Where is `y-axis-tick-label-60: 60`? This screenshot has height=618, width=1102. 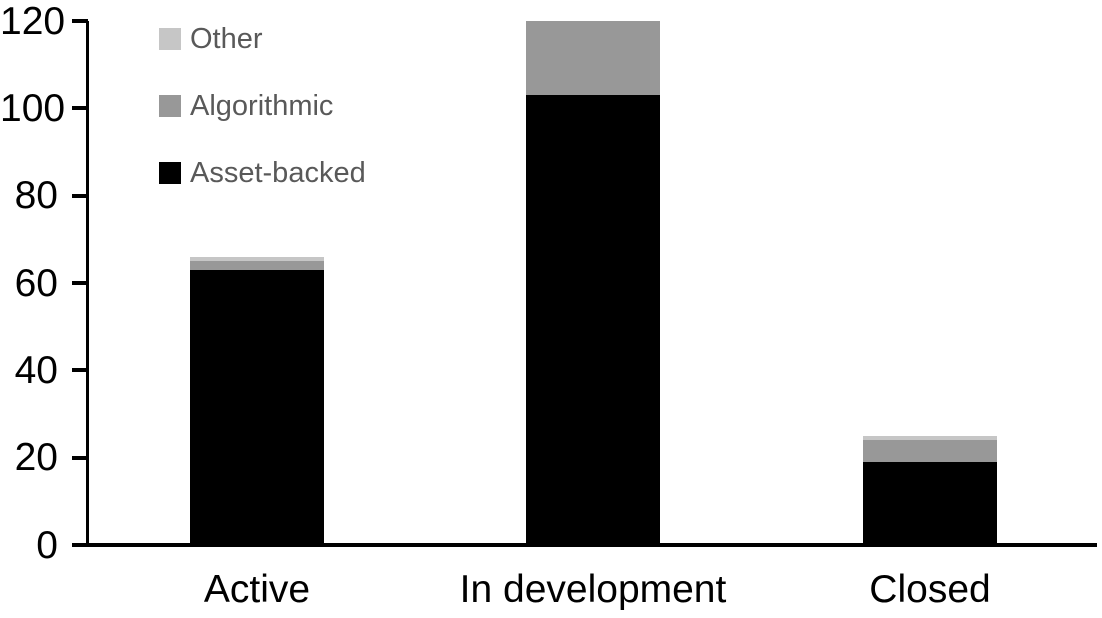 y-axis-tick-label-60: 60 is located at coordinates (36, 283).